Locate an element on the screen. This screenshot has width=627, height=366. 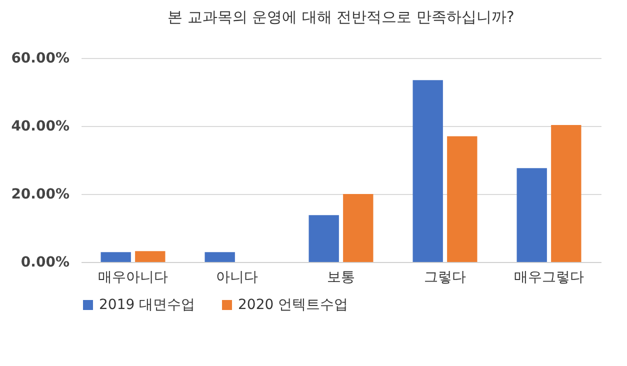
x-tick-label: 아니다 is located at coordinates (237, 278).